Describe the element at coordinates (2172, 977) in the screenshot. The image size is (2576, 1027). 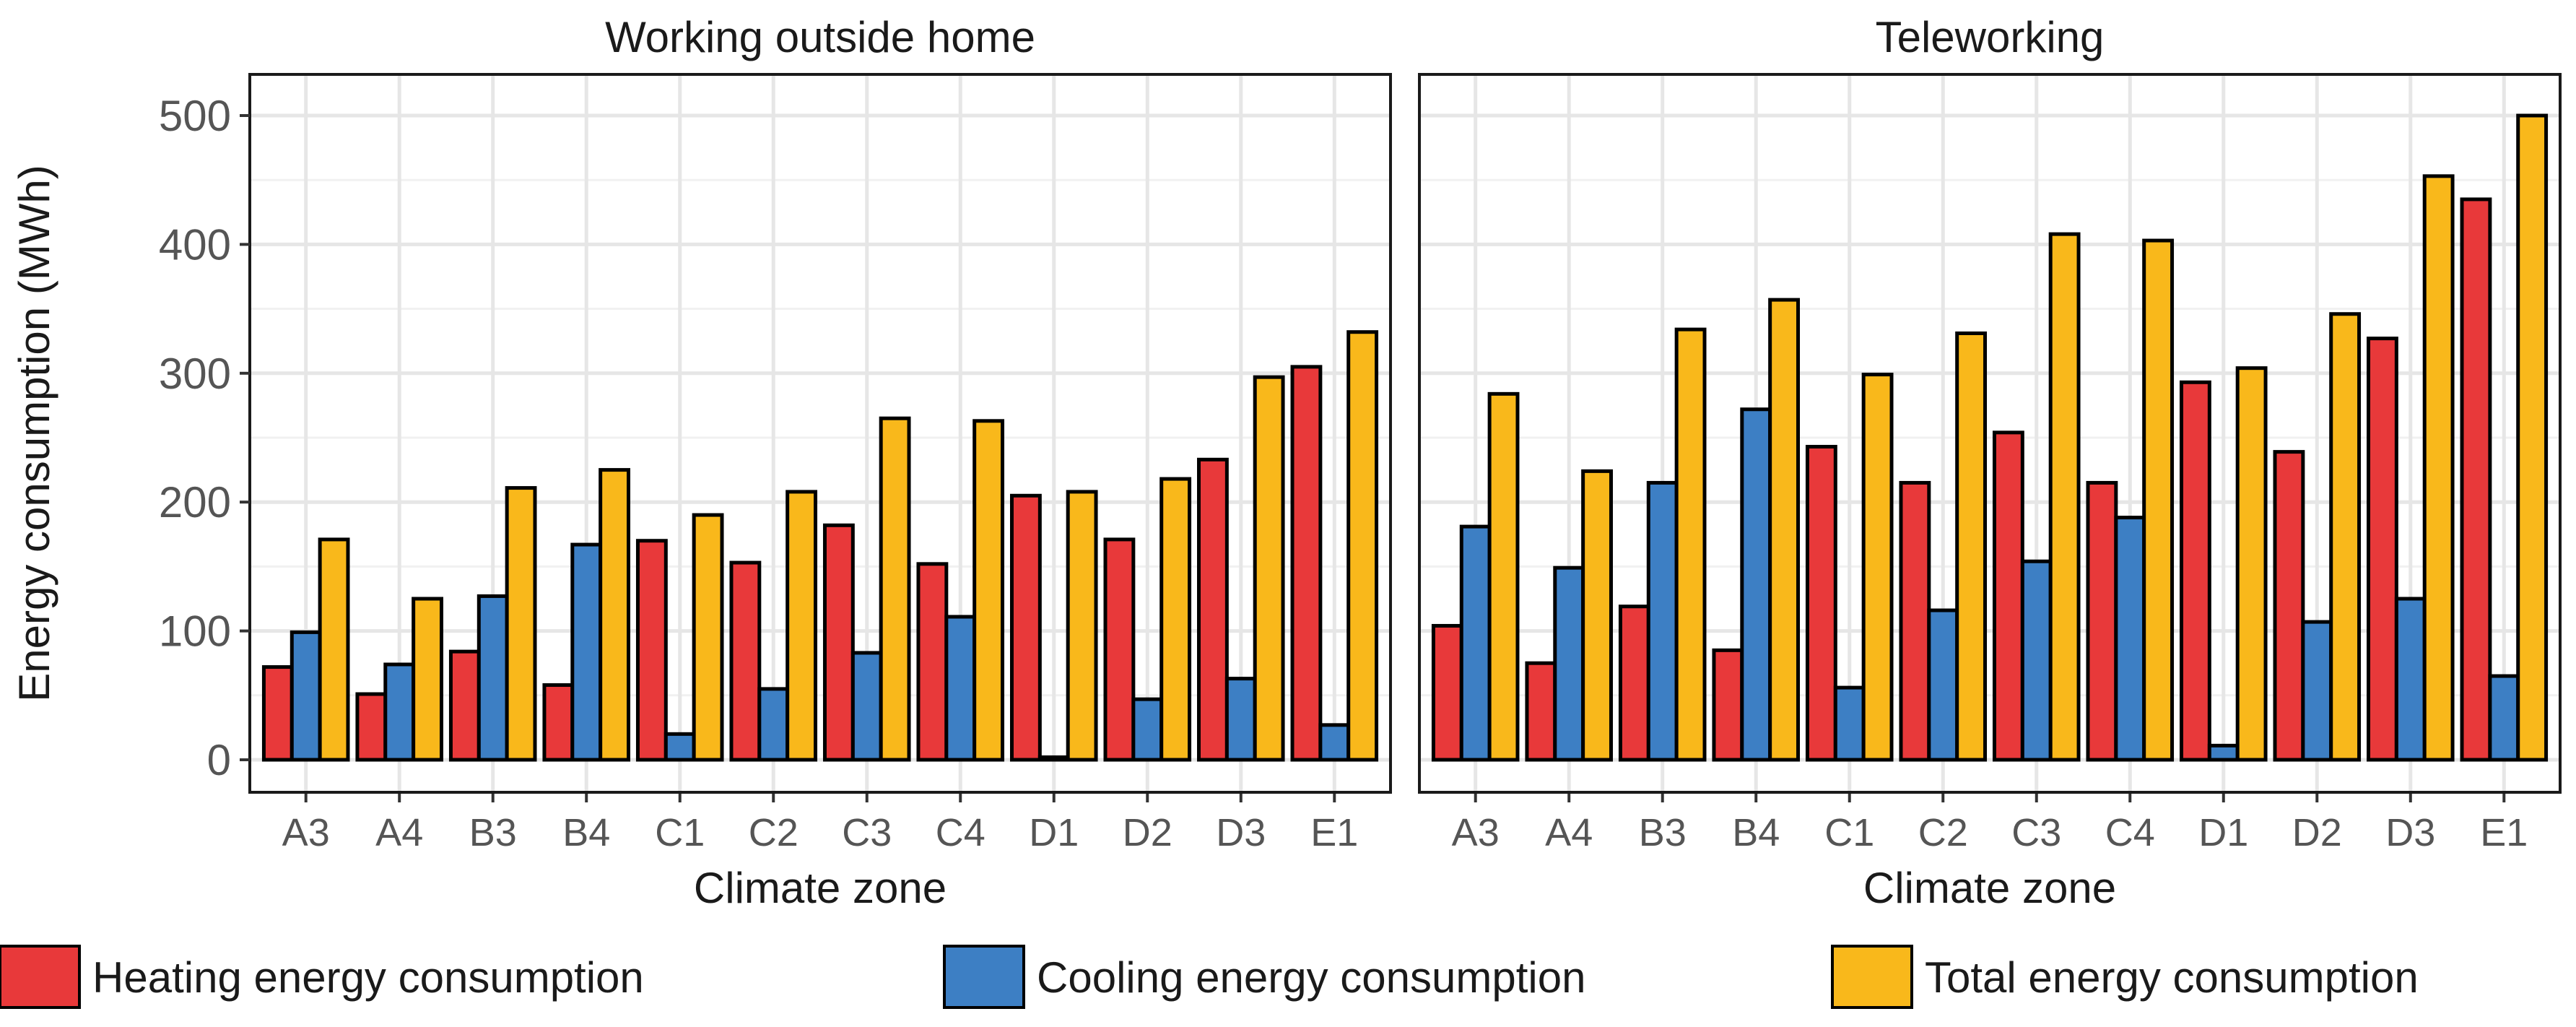
I see `legend-label-total: Total energy consumption` at that location.